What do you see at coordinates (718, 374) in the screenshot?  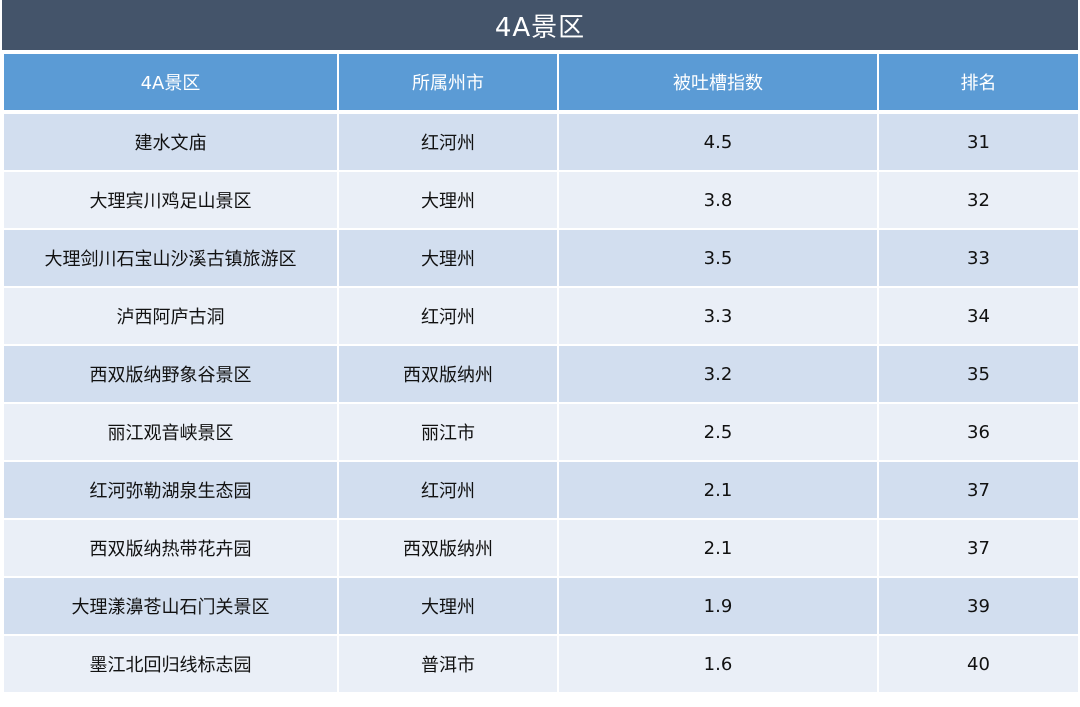 I see `cell-complaint-index: 3.2` at bounding box center [718, 374].